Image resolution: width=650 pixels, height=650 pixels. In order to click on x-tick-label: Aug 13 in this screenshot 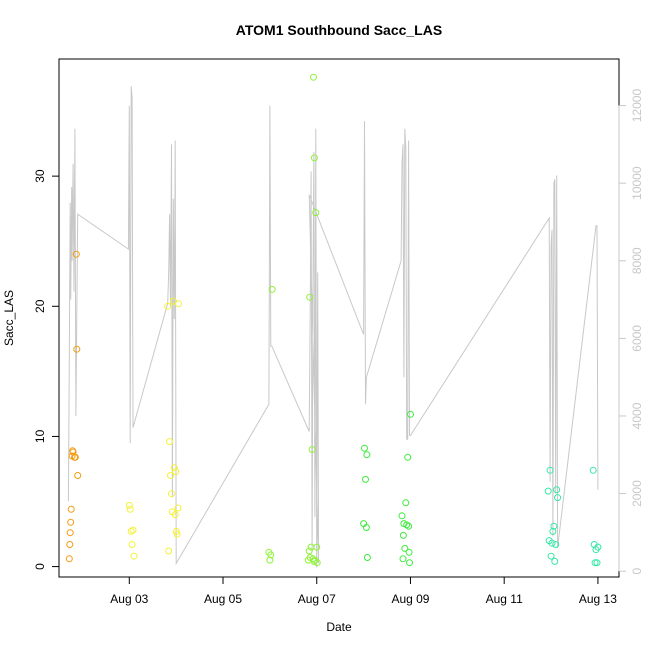, I will do `click(598, 599)`.